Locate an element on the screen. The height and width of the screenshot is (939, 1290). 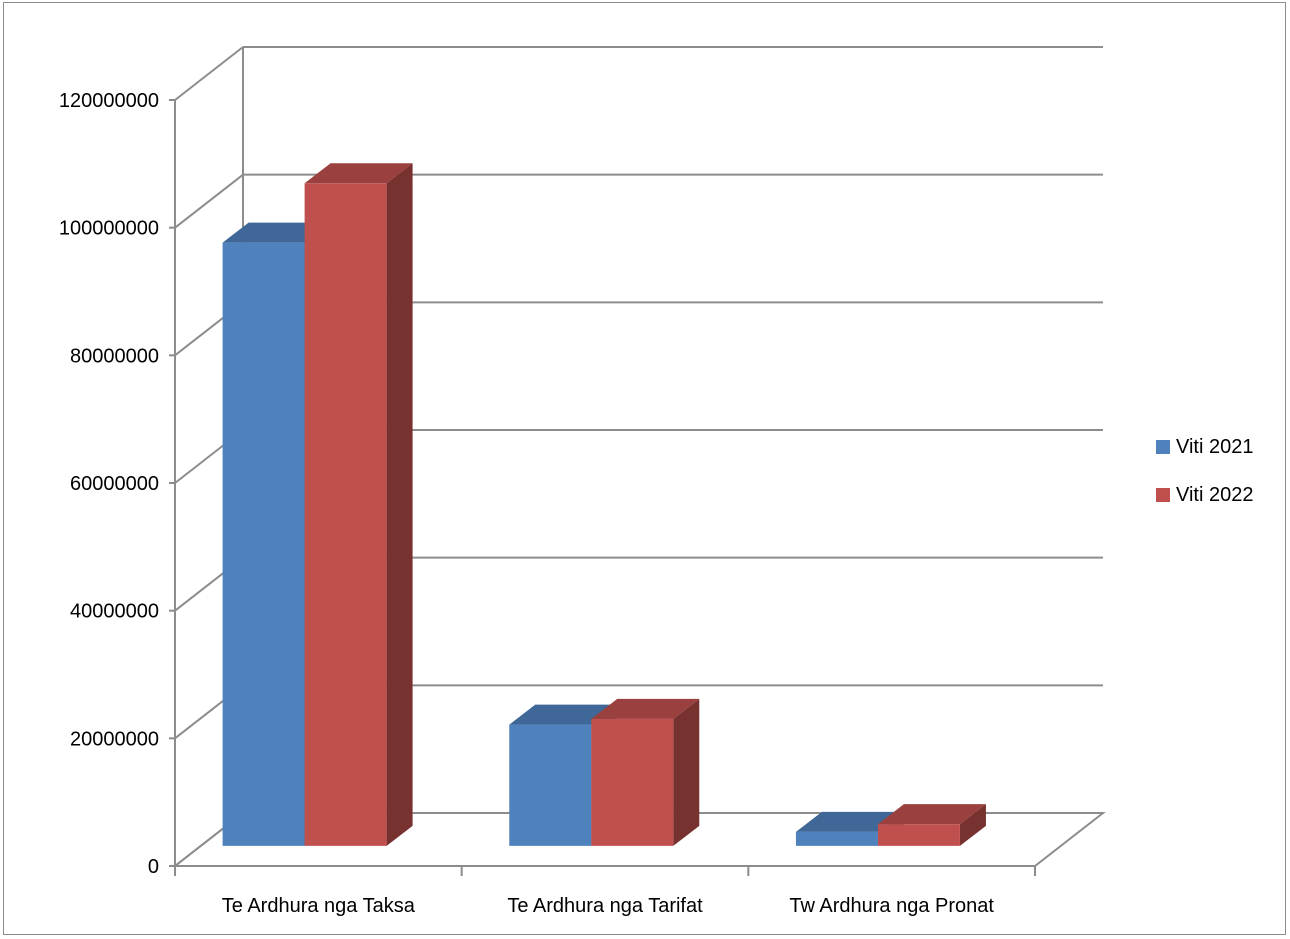
legend-item: Viti 2022 is located at coordinates (1204, 495).